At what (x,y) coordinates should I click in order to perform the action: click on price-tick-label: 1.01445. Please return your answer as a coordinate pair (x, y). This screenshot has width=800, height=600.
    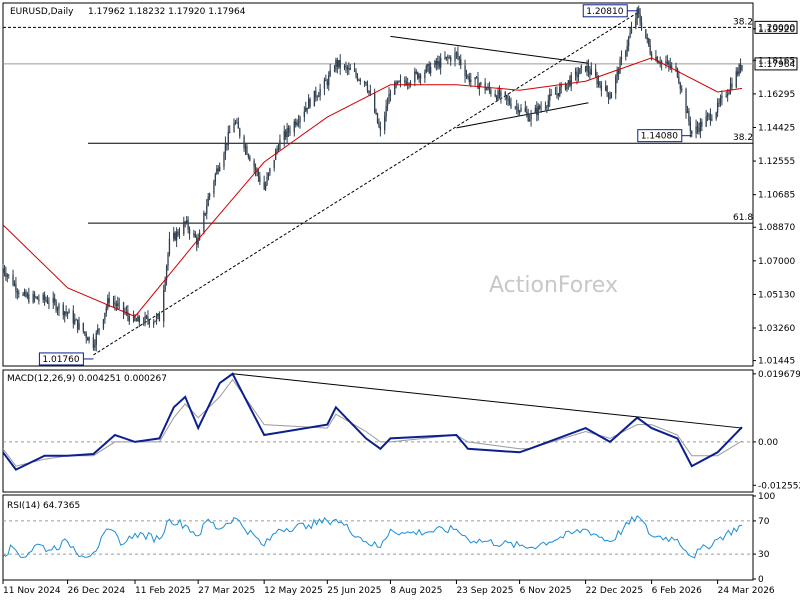
    Looking at the image, I should click on (776, 362).